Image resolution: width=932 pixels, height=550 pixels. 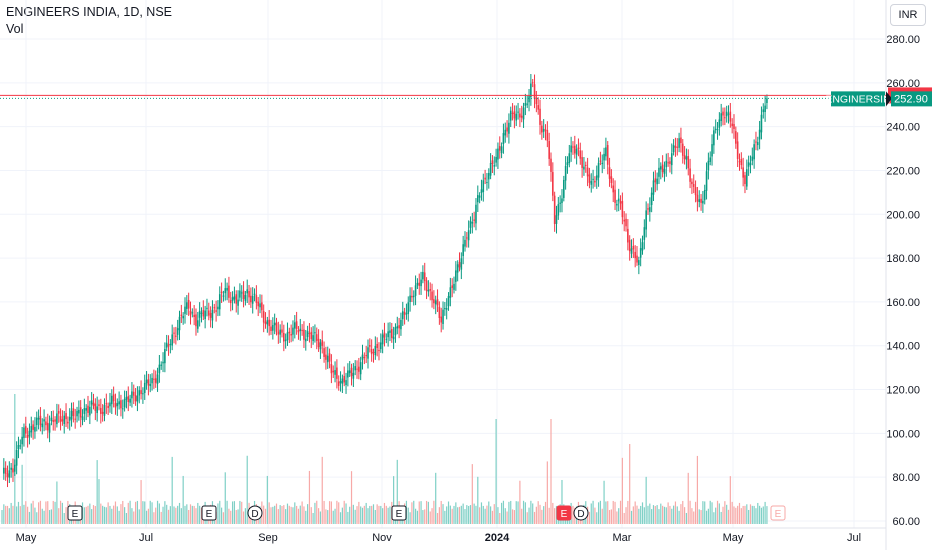 What do you see at coordinates (908, 15) in the screenshot?
I see `currency-button: INR` at bounding box center [908, 15].